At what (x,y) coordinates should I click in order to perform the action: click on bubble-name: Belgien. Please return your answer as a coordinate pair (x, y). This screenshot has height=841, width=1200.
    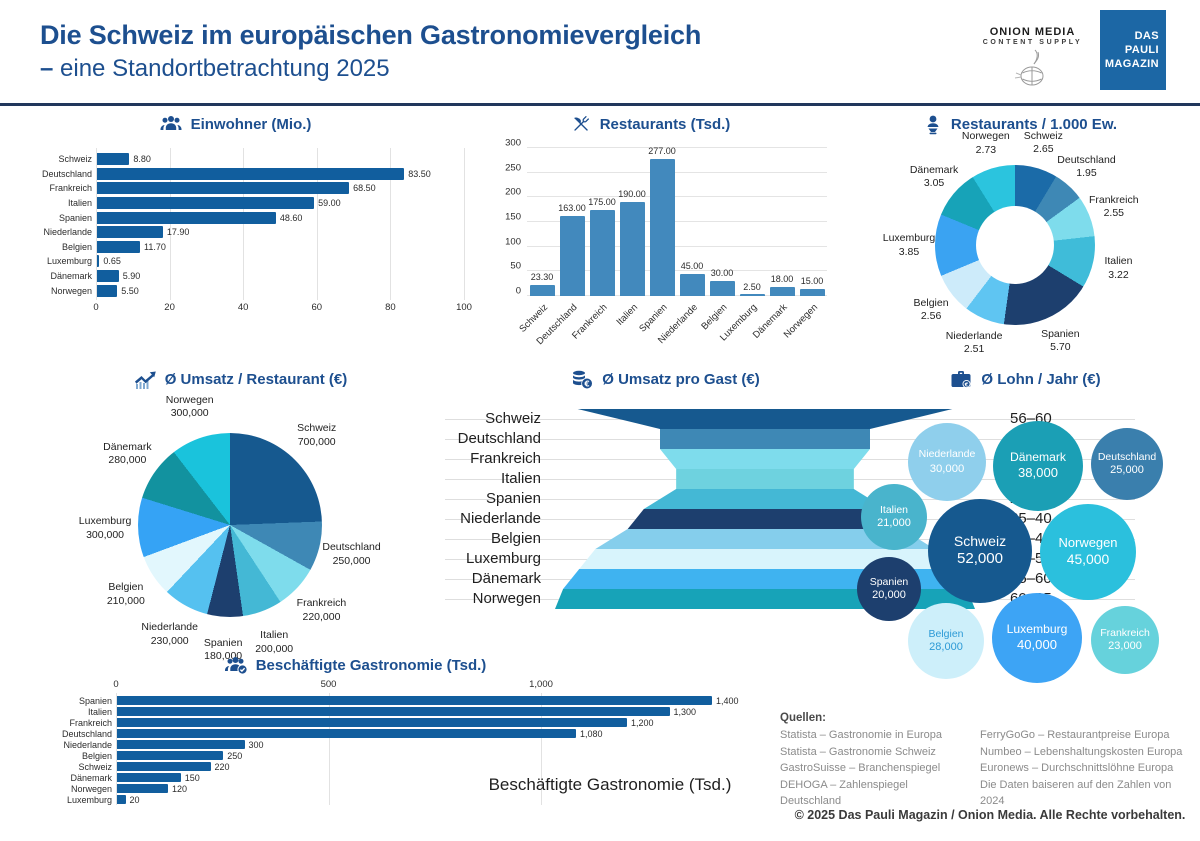
    Looking at the image, I should click on (946, 633).